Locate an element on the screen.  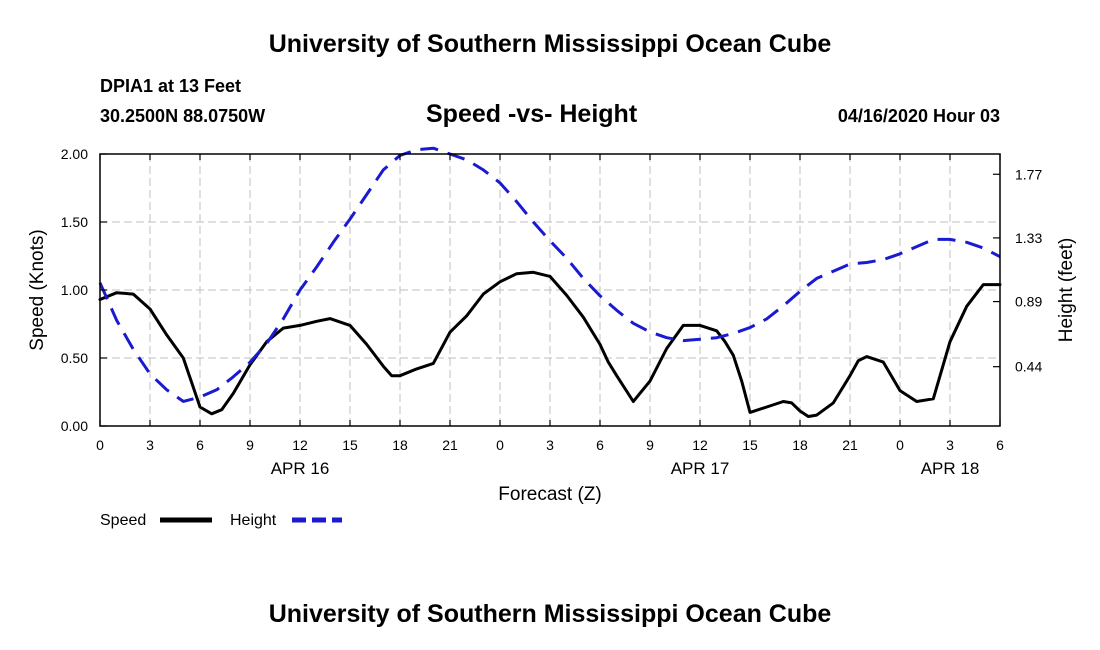
y-tick-label: 1.50 is located at coordinates (74, 222).